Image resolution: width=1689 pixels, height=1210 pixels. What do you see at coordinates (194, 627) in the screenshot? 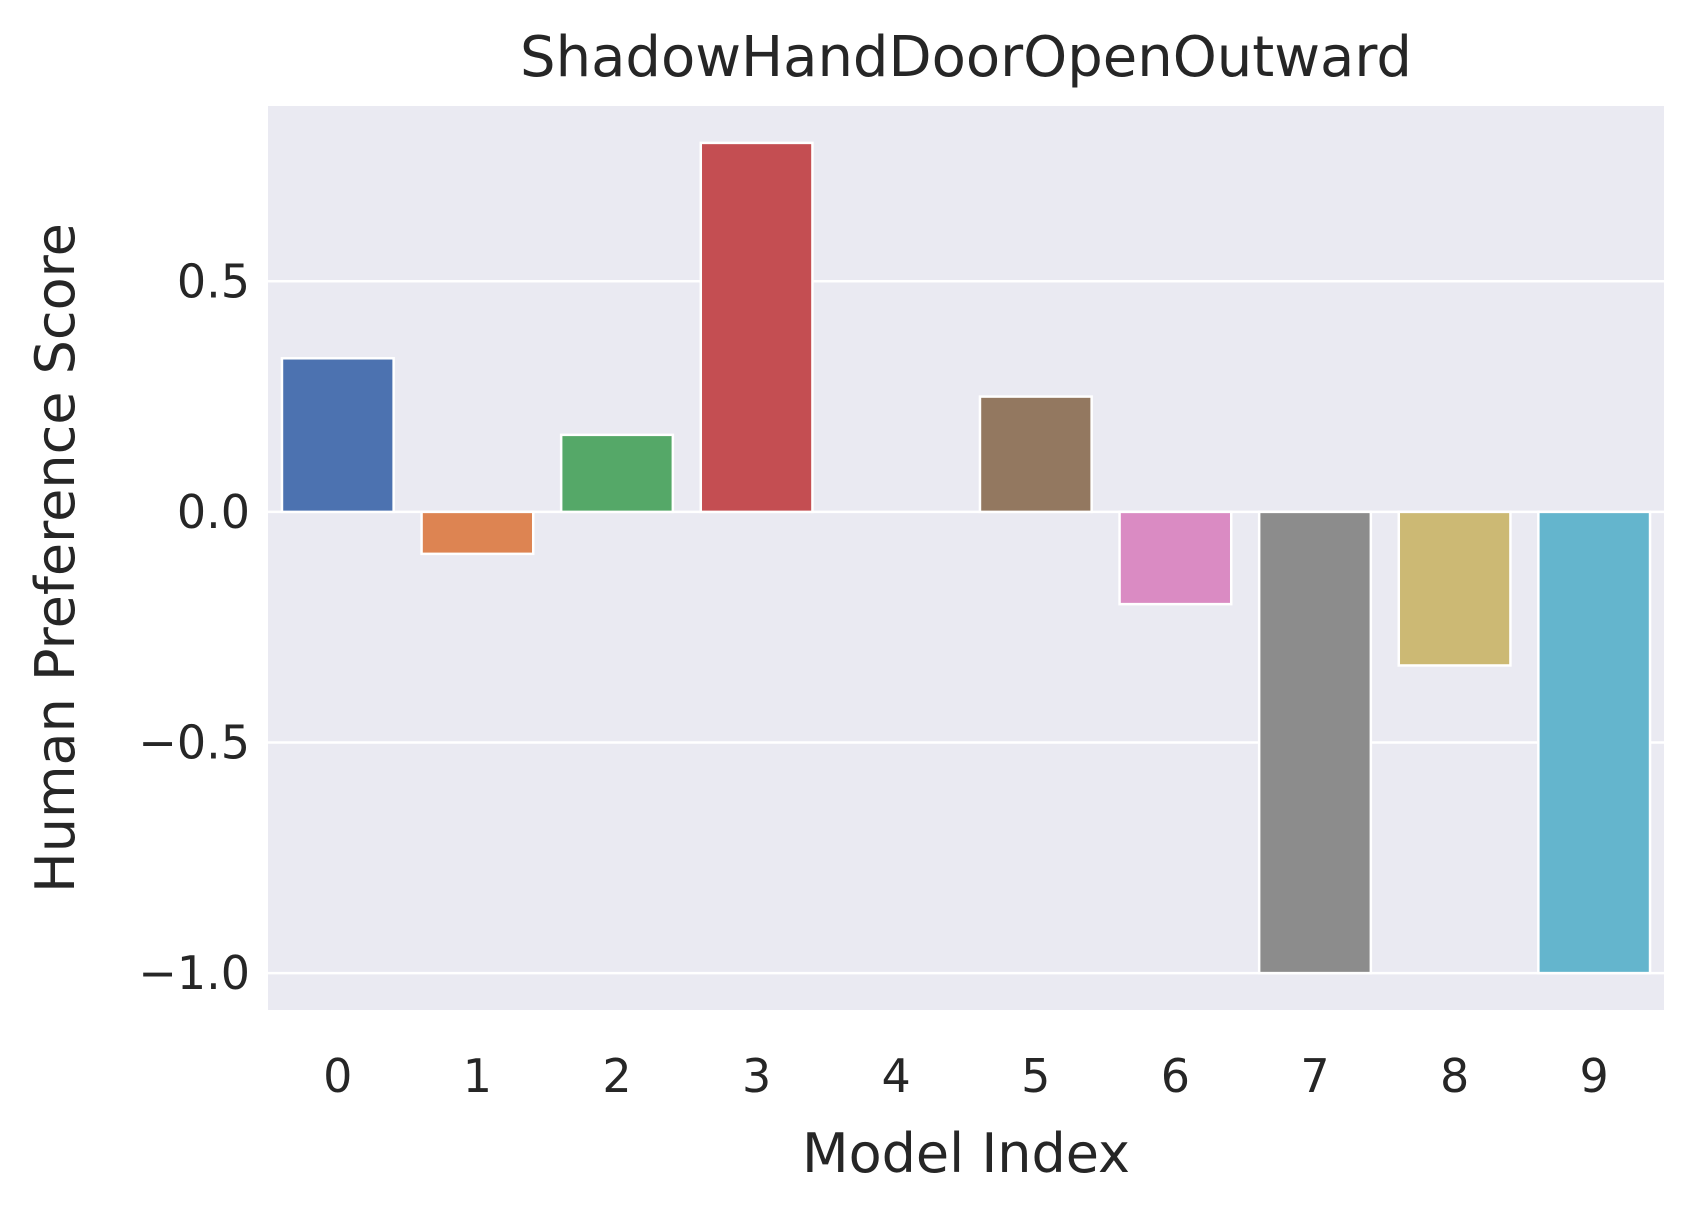
I see `y-tick-labels: 0.5 0.0 −0.5 −1.0` at bounding box center [194, 627].